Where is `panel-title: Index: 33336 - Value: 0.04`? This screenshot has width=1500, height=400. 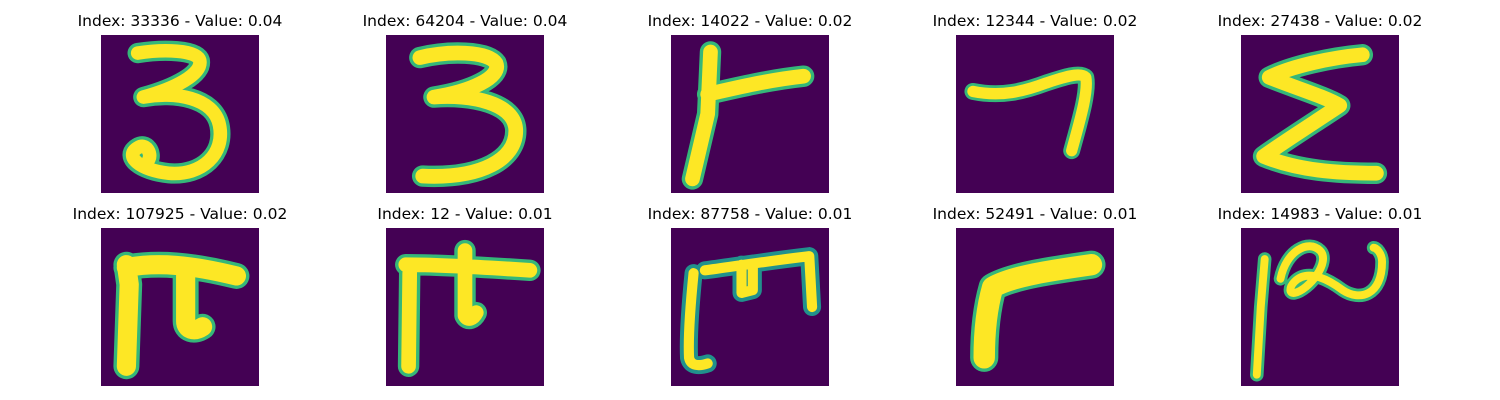
panel-title: Index: 33336 - Value: 0.04 is located at coordinates (180, 21).